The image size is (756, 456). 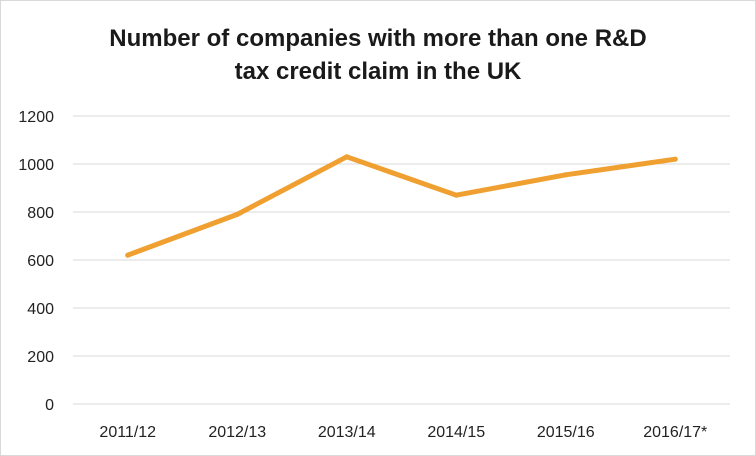 What do you see at coordinates (36, 117) in the screenshot?
I see `y-tick-label: 1200` at bounding box center [36, 117].